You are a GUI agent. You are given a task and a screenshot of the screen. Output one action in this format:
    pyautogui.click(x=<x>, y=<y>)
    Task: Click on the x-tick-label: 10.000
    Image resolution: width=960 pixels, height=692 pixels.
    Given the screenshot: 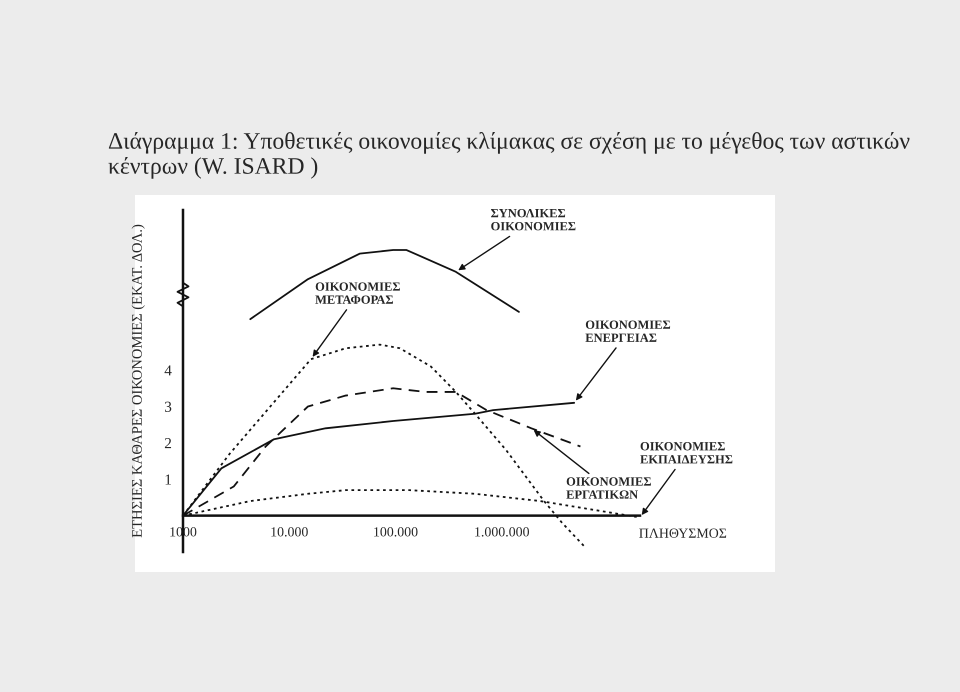 What is the action you would take?
    pyautogui.click(x=289, y=532)
    